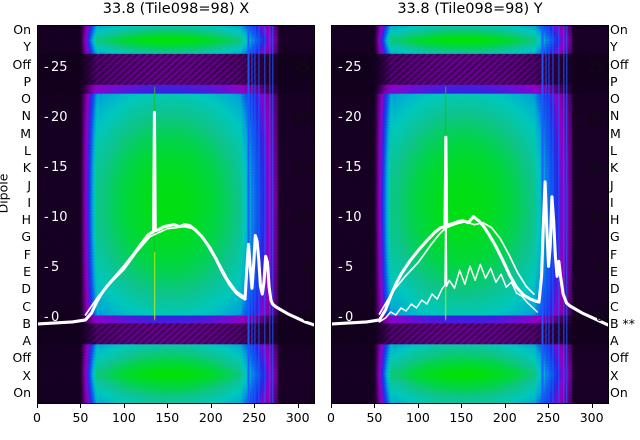 The image size is (640, 440). Describe the element at coordinates (21, 358) in the screenshot. I see `cat-tick-left-off-19: Off` at that location.